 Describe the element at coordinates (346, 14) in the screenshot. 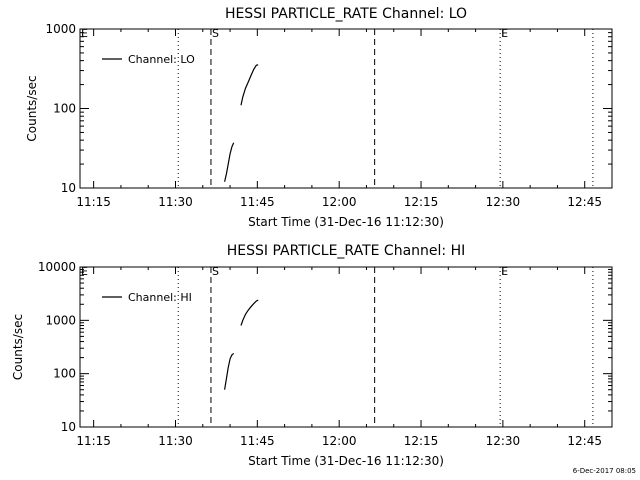

I see `chart-title: HESSI PARTICLE_RATE Channel: LO` at that location.